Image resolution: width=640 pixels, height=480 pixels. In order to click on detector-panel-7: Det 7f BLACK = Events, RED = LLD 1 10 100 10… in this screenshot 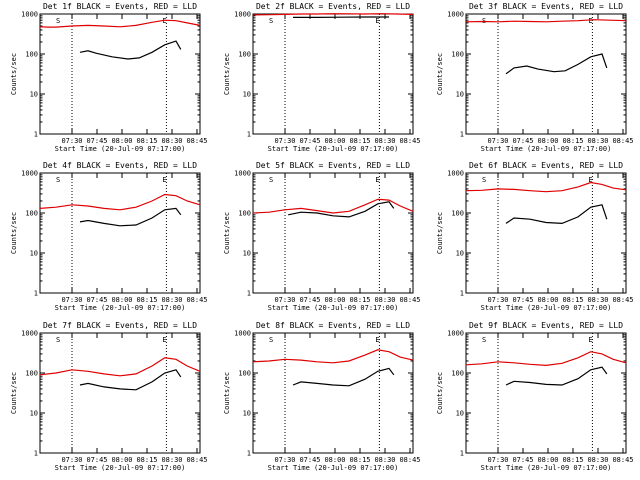, I will do `click(109, 396)`.